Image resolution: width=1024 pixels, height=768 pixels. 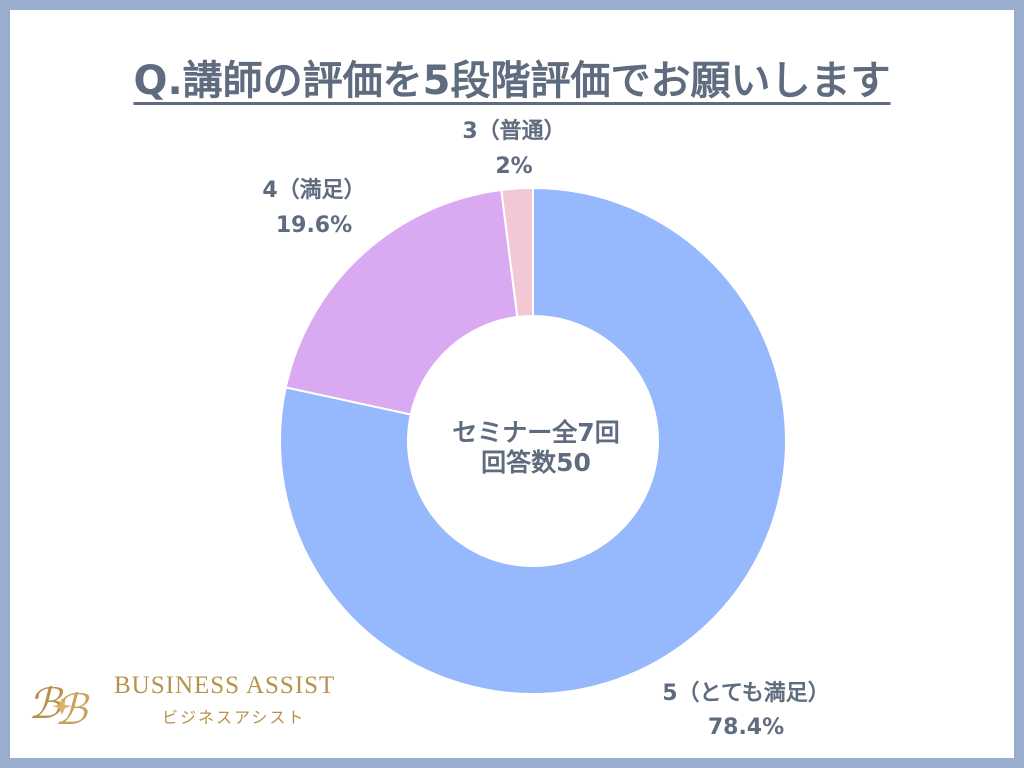 I want to click on monogram-logo-icon: ℬ ℬ, so click(x=59, y=706).